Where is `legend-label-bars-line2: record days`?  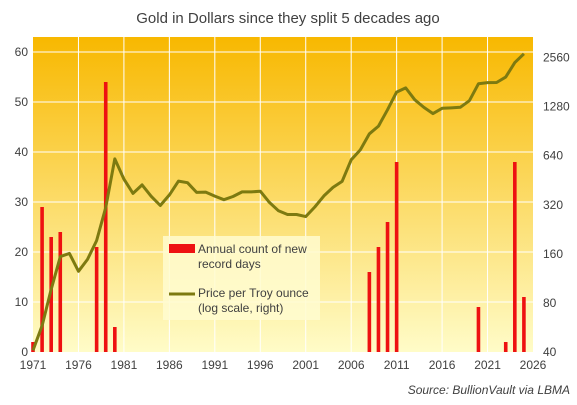
legend-label-bars-line2: record days is located at coordinates (229, 264).